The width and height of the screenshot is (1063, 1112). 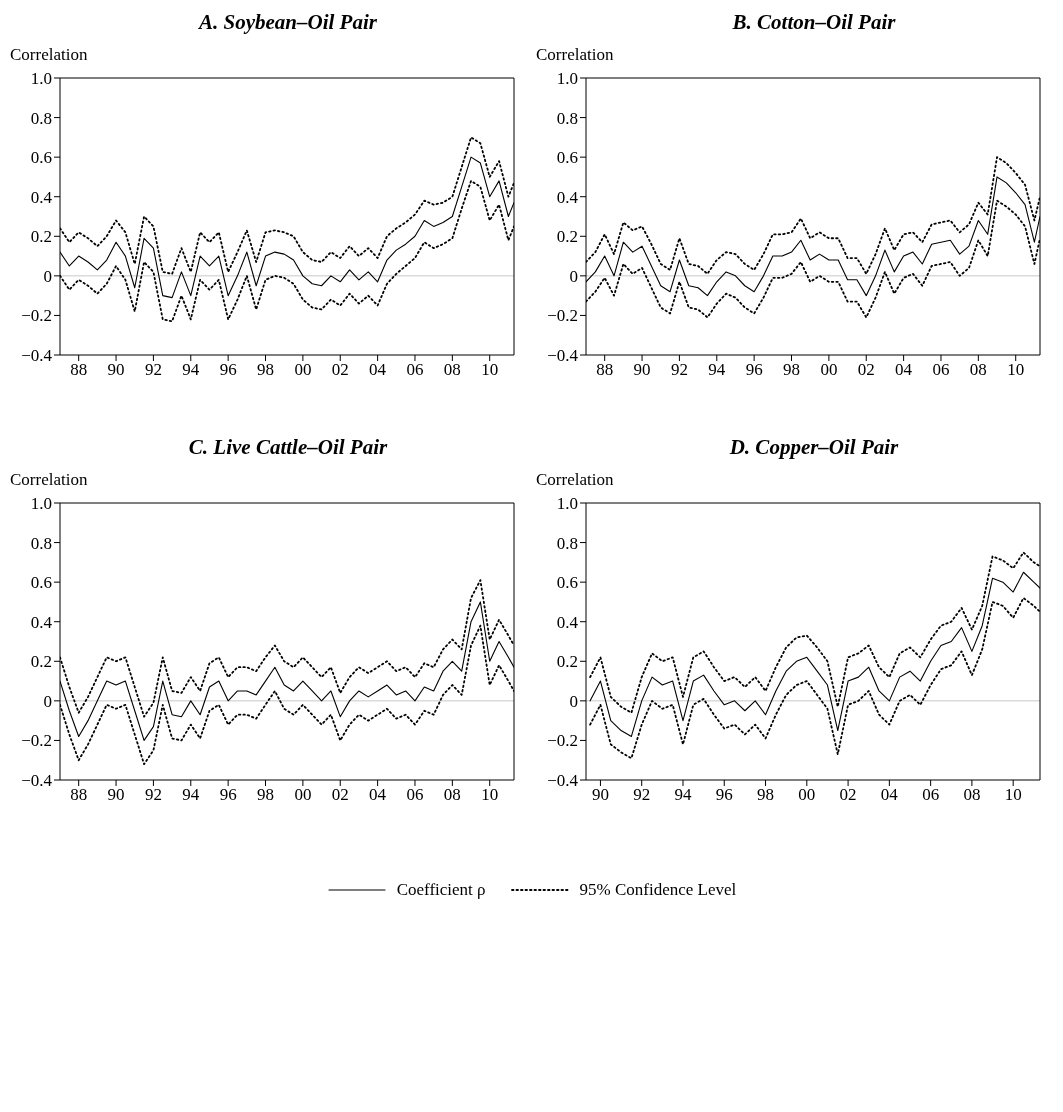 I want to click on legend-label: Coefficient ρ, so click(x=441, y=890).